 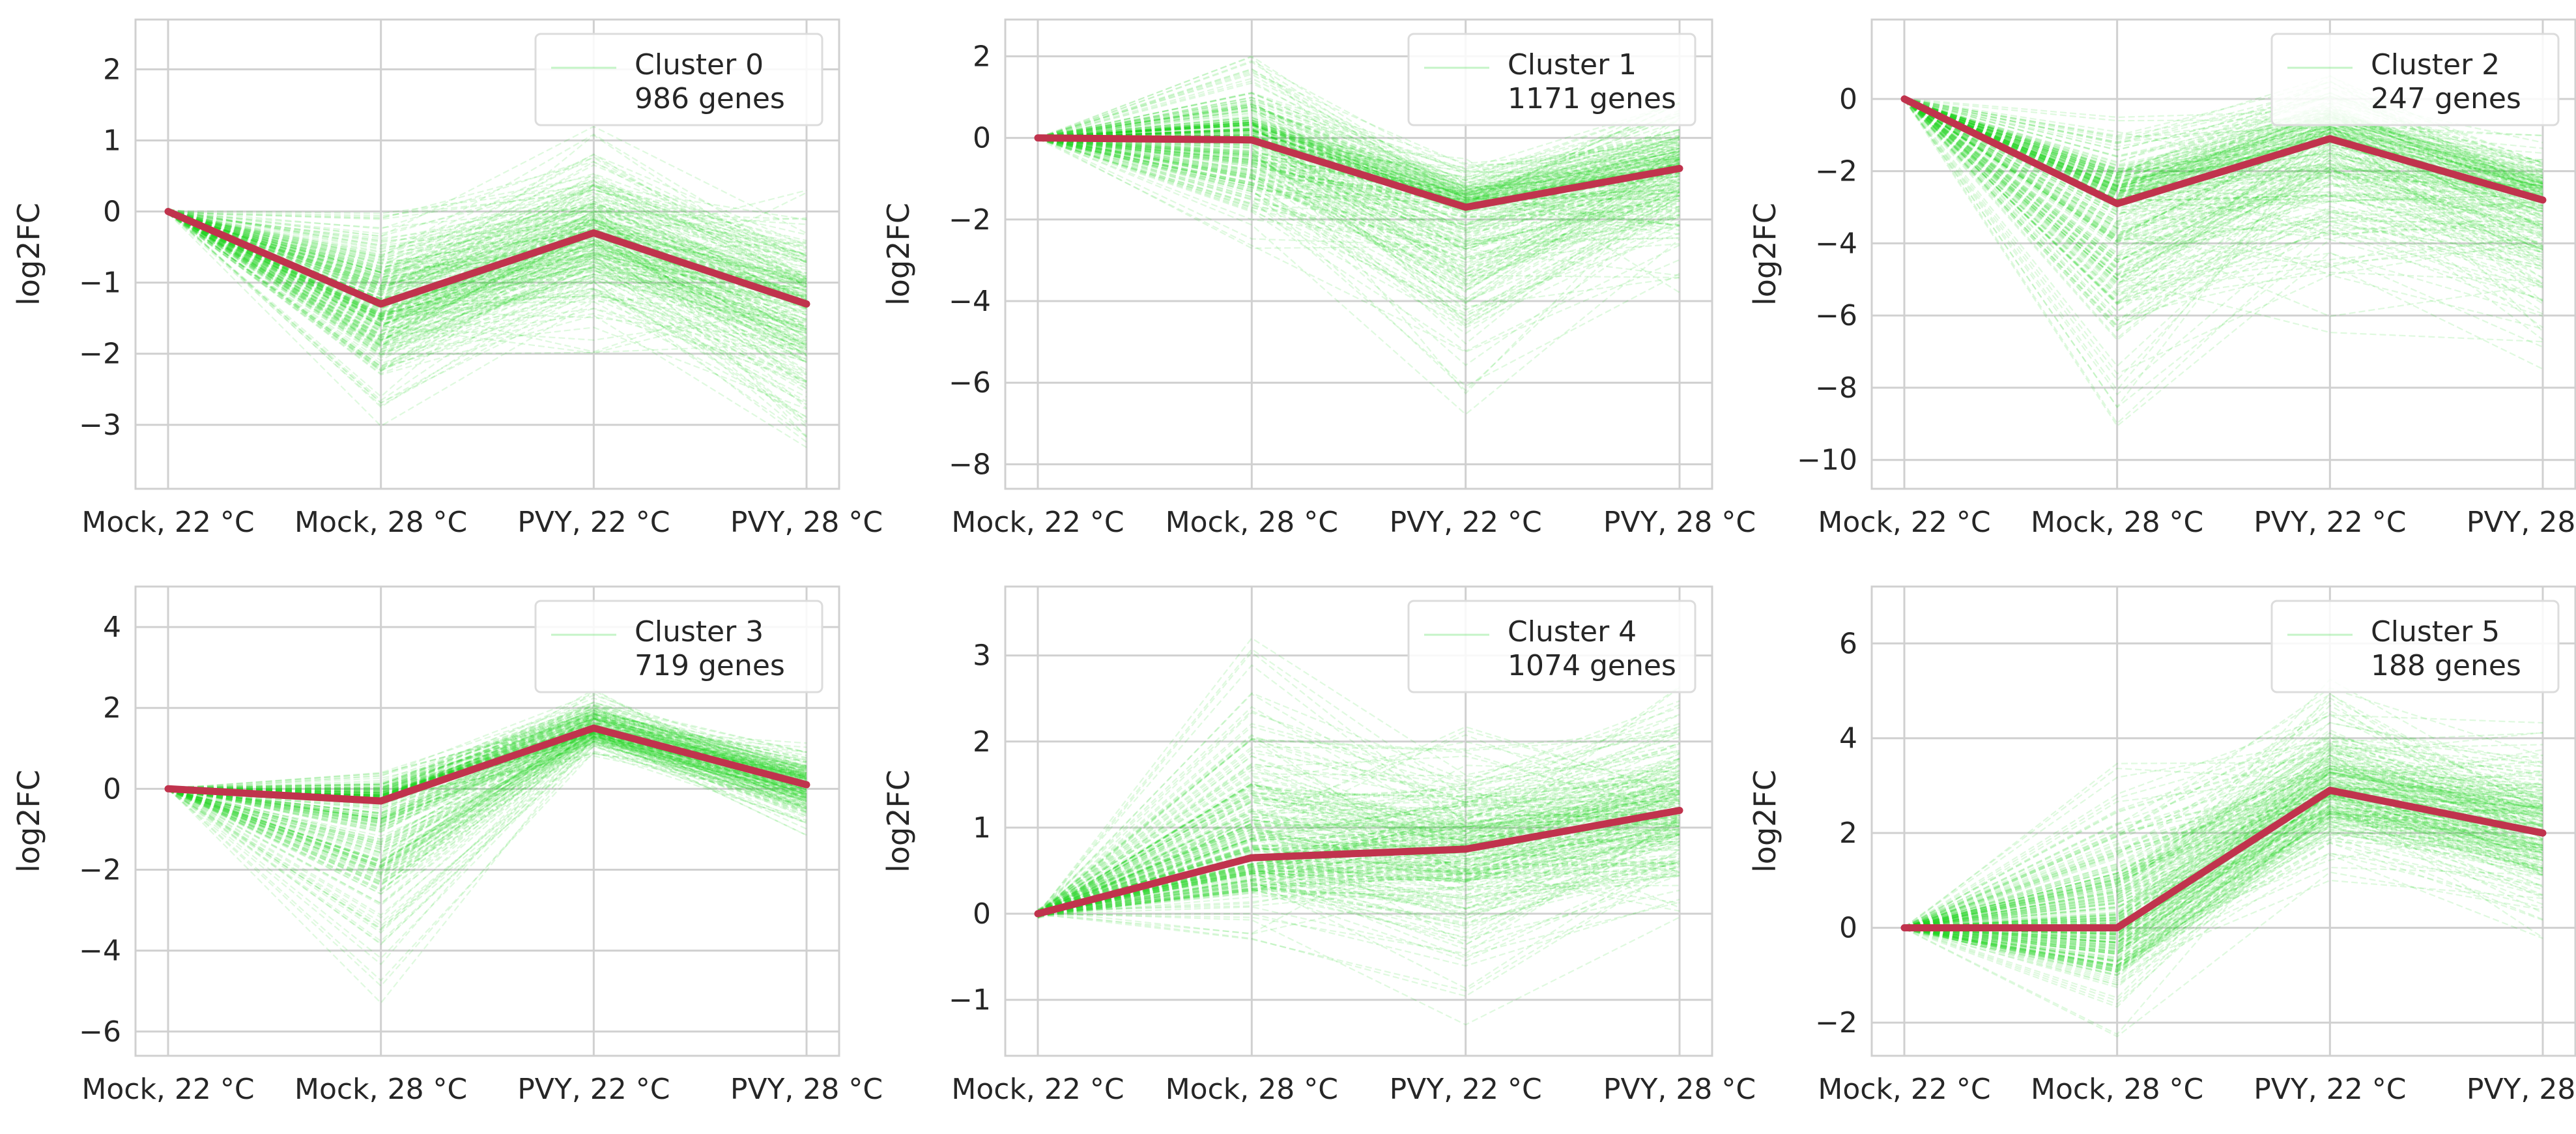 What do you see at coordinates (1848, 928) in the screenshot?
I see `y-tick-label: 0` at bounding box center [1848, 928].